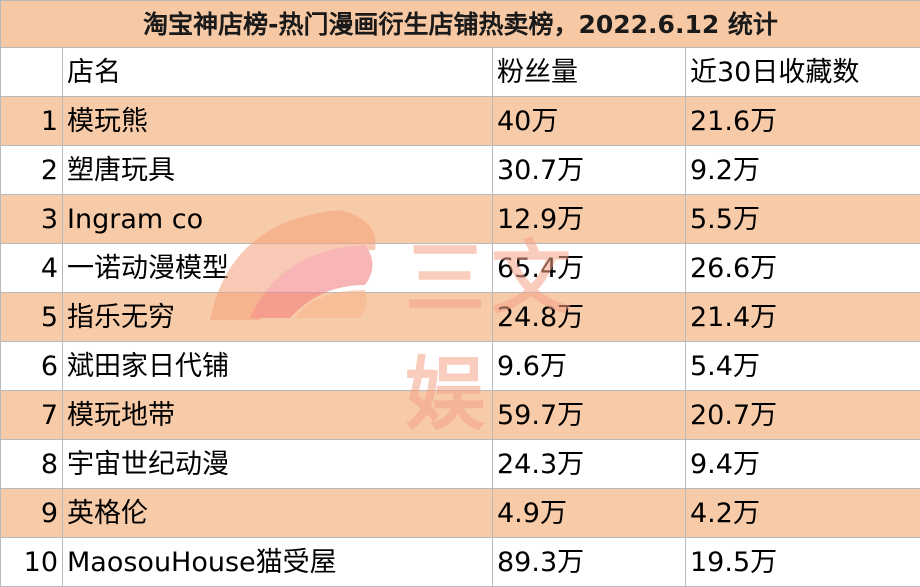 Image resolution: width=920 pixels, height=587 pixels. What do you see at coordinates (32, 72) in the screenshot?
I see `header-rank` at bounding box center [32, 72].